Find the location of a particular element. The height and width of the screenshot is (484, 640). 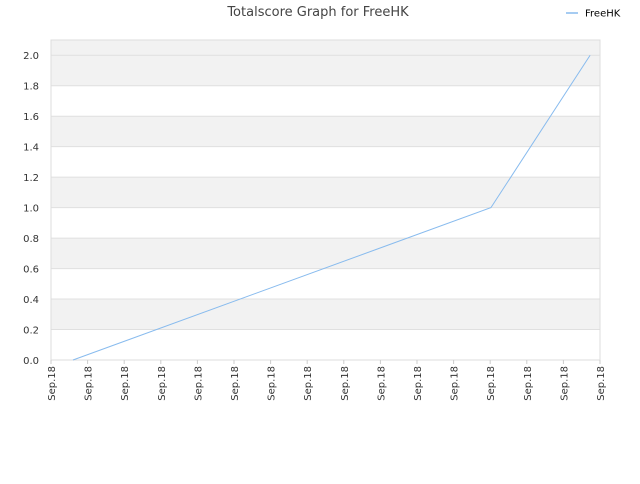

y-tick-label: 0.8 is located at coordinates (31, 239).